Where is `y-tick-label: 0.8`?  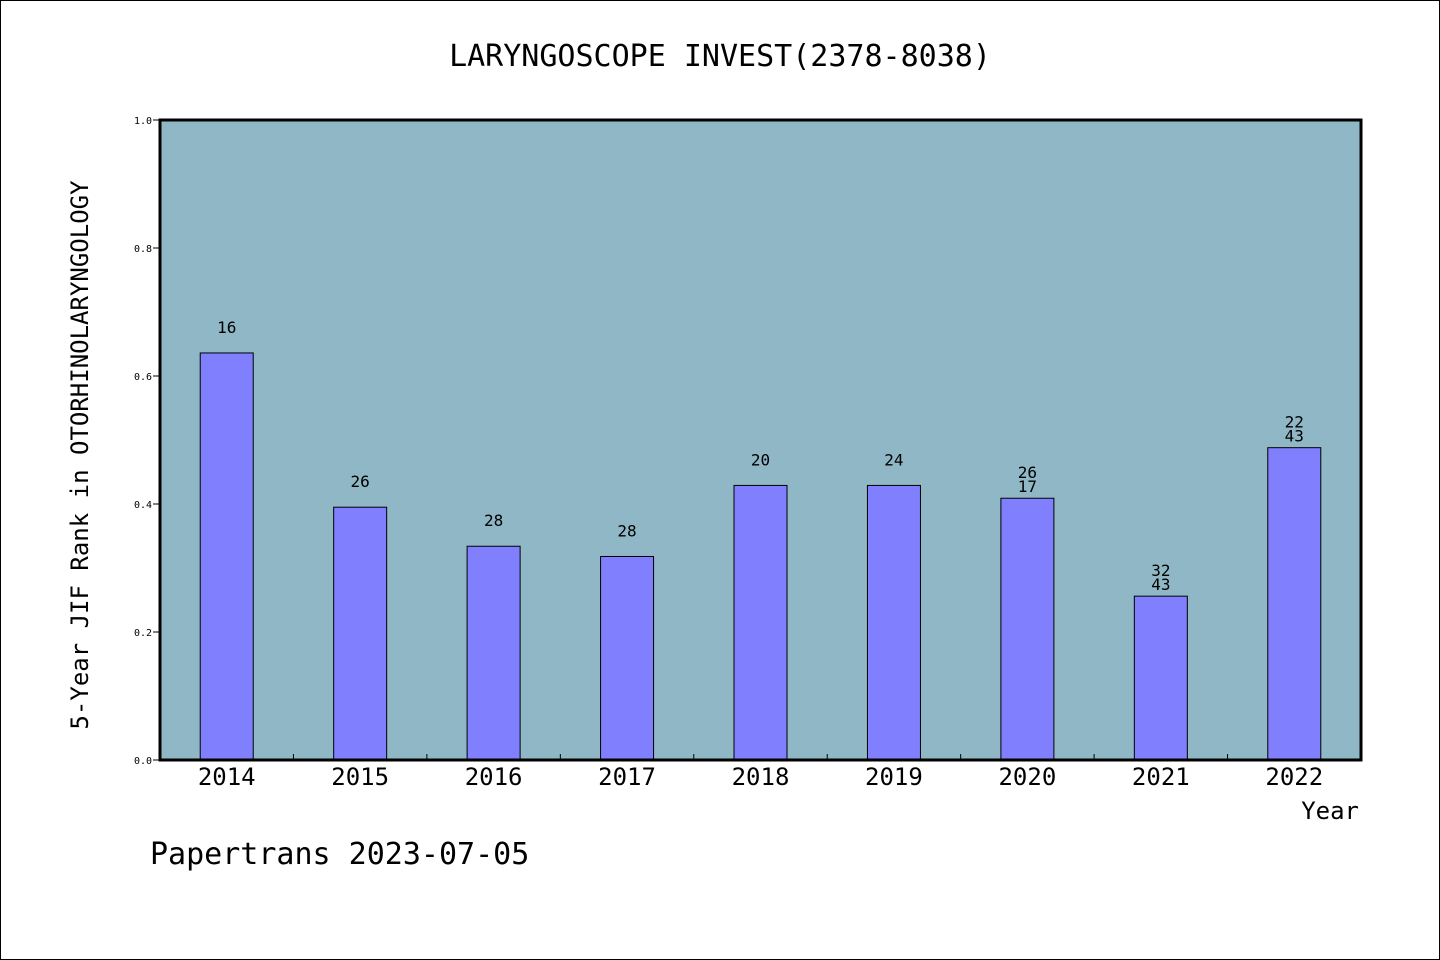 y-tick-label: 0.8 is located at coordinates (143, 249).